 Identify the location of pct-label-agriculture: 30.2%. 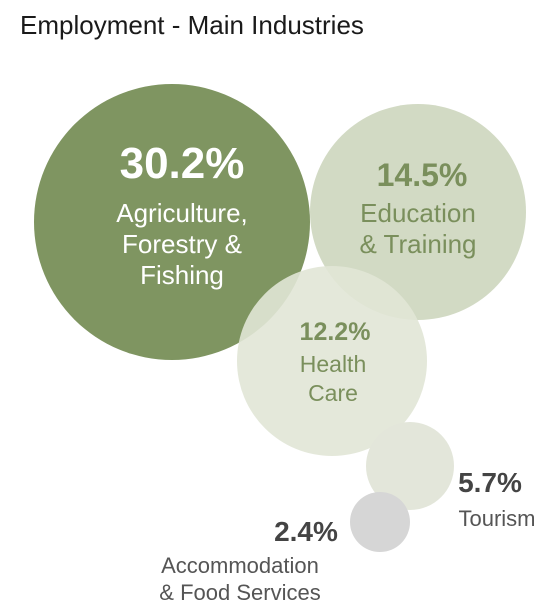
(182, 163).